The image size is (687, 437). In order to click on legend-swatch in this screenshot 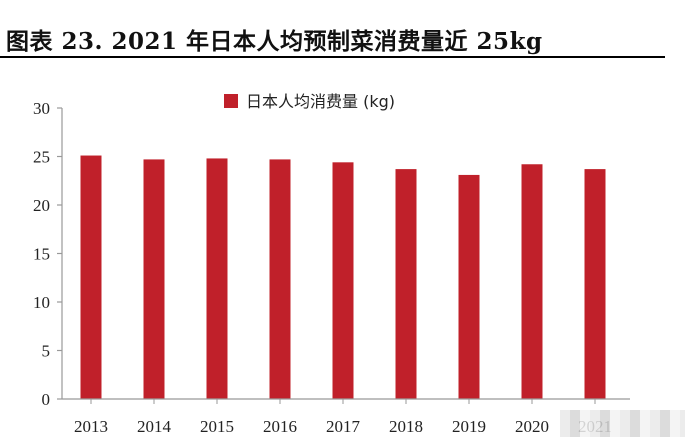, I will do `click(231, 101)`.